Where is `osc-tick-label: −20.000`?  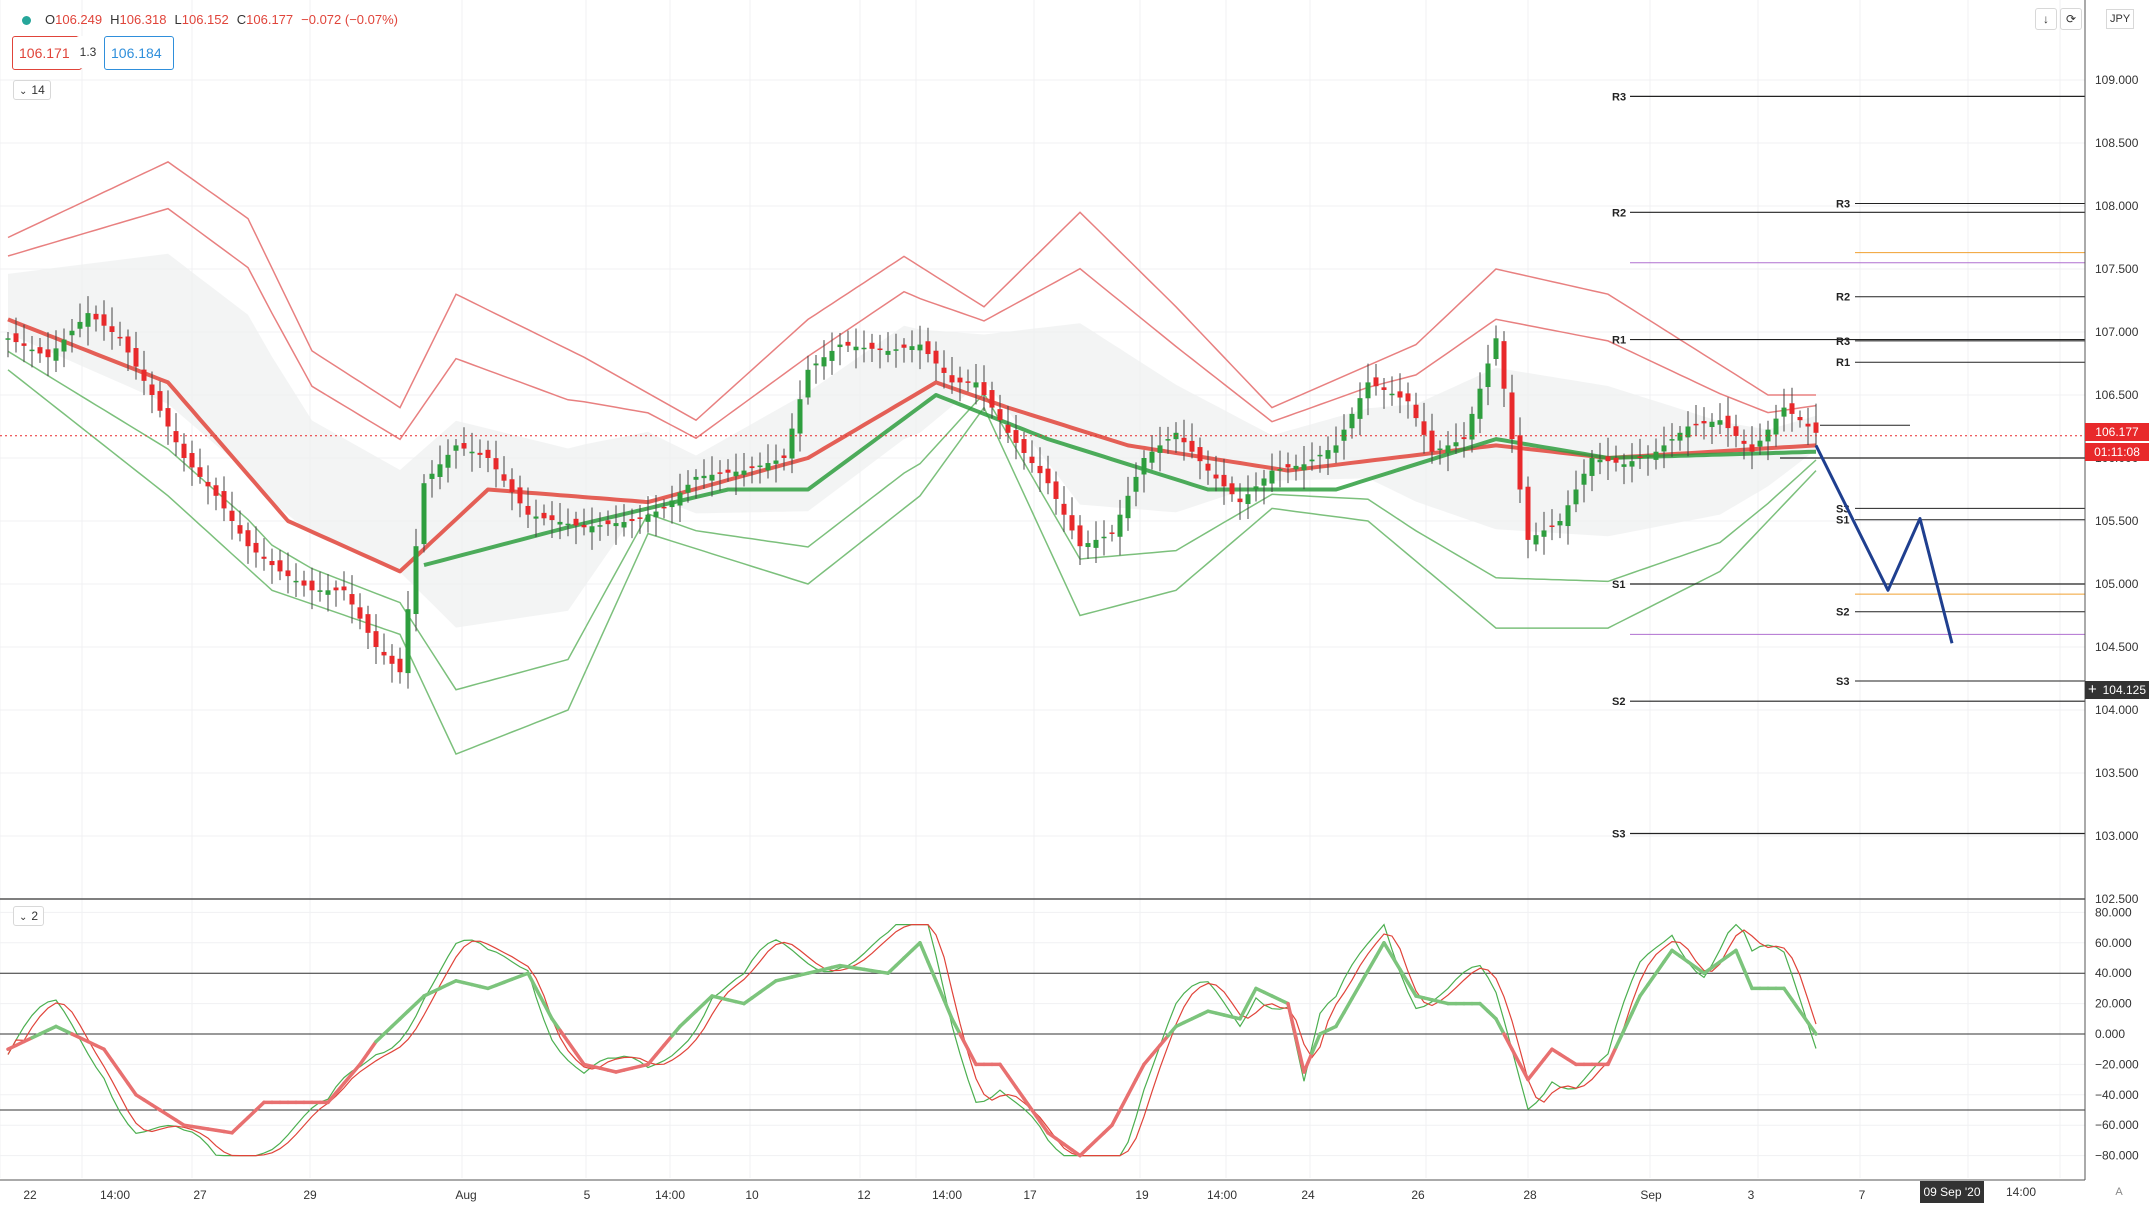
osc-tick-label: −20.000 is located at coordinates (2117, 1064).